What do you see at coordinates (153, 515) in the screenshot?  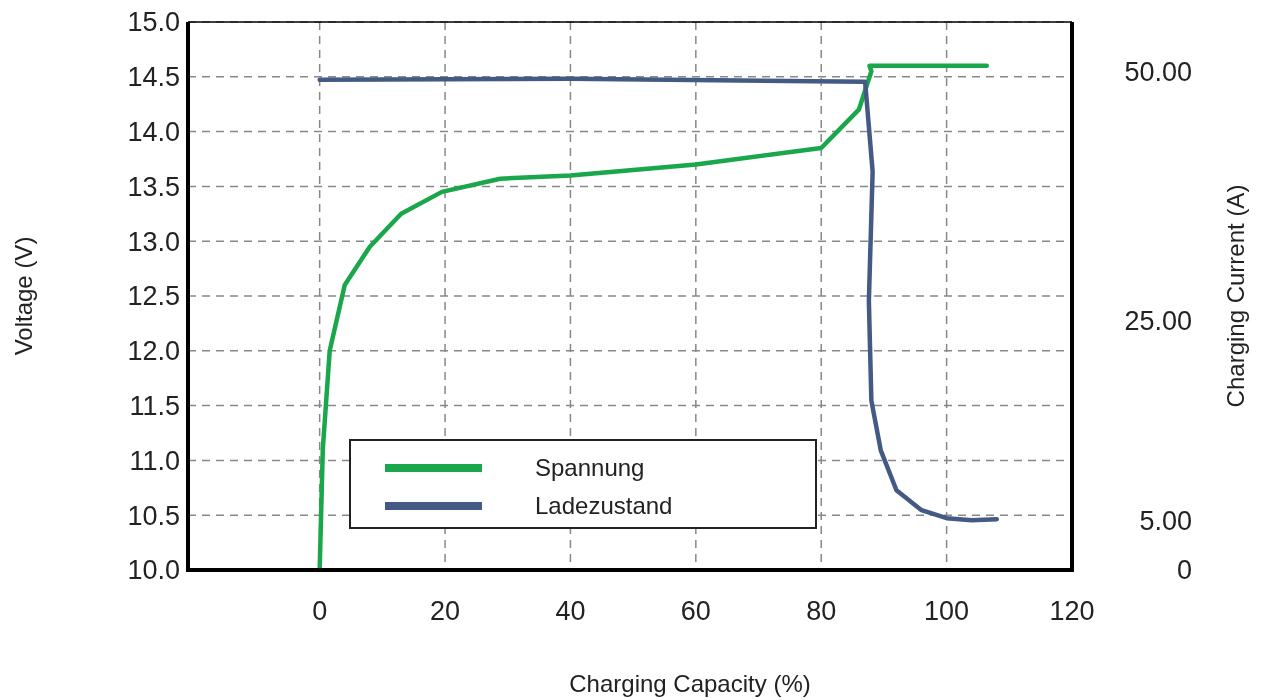 I see `y-tick-label: 10.5` at bounding box center [153, 515].